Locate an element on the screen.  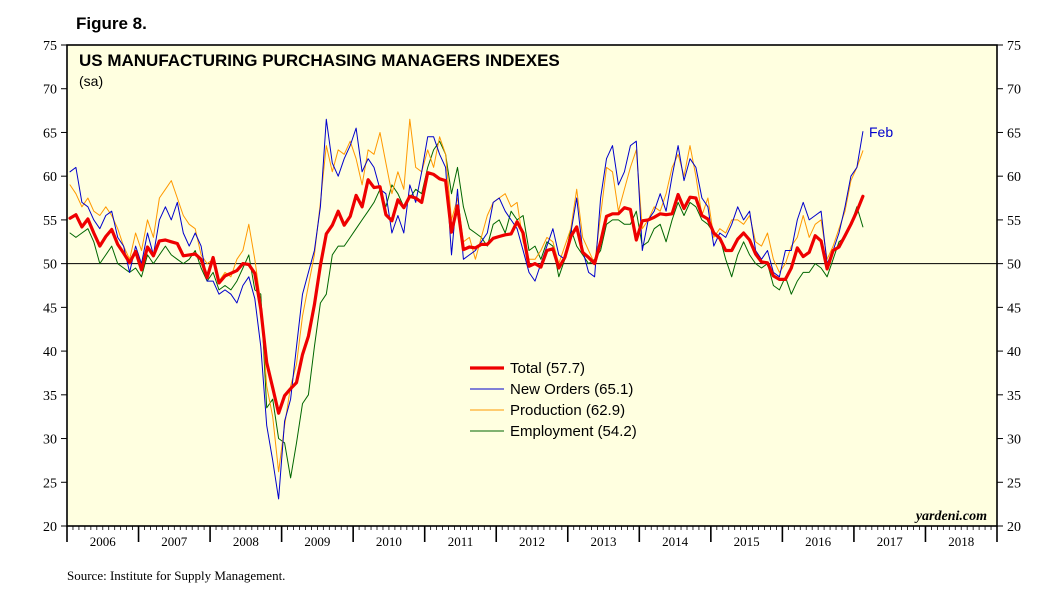
y-tick-label-left: 25 is located at coordinates (50, 483).